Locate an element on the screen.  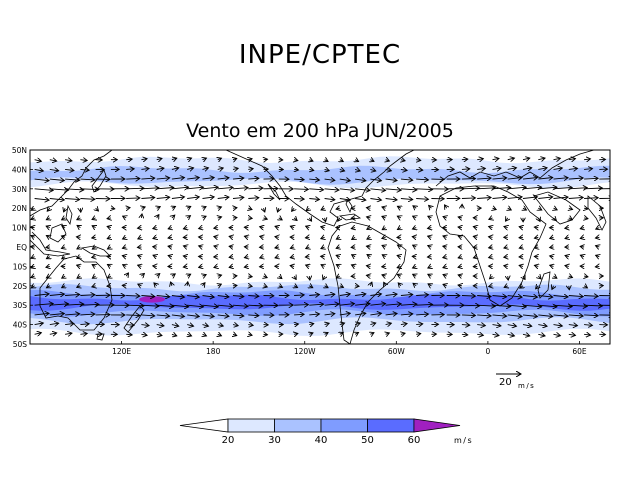
lat-label: 50S is located at coordinates (20, 344).